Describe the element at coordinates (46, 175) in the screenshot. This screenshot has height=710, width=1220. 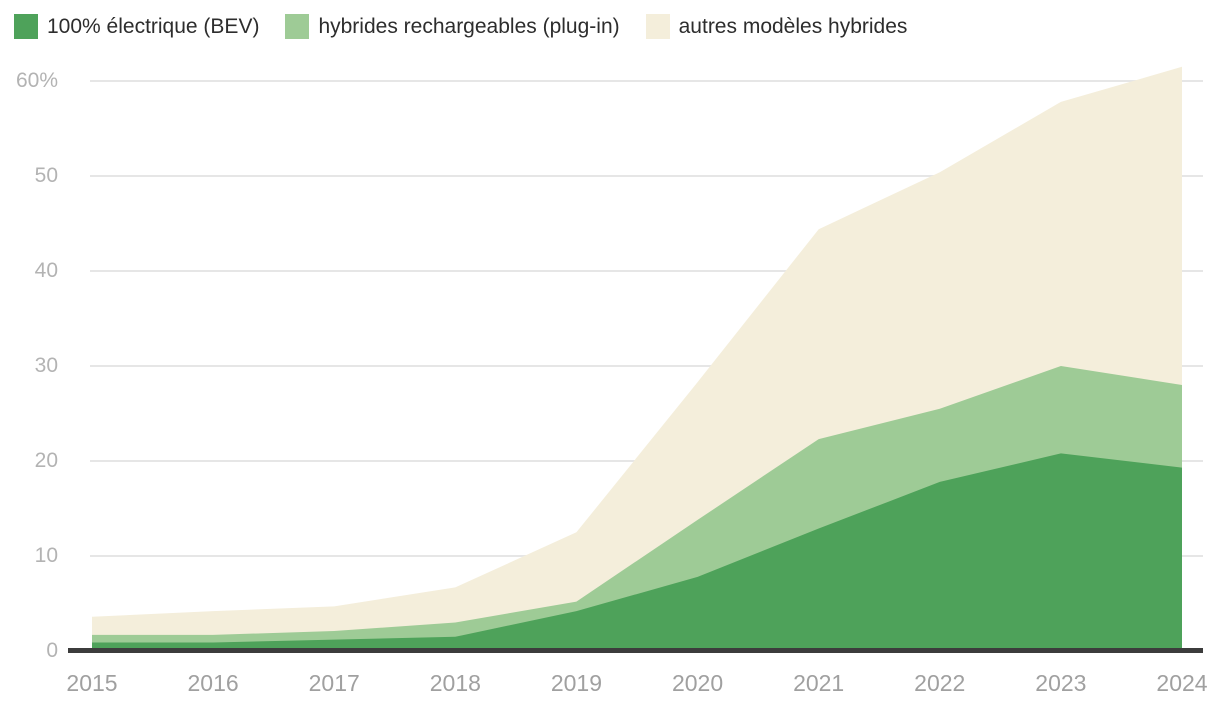
I see `y-tick-label: 50` at that location.